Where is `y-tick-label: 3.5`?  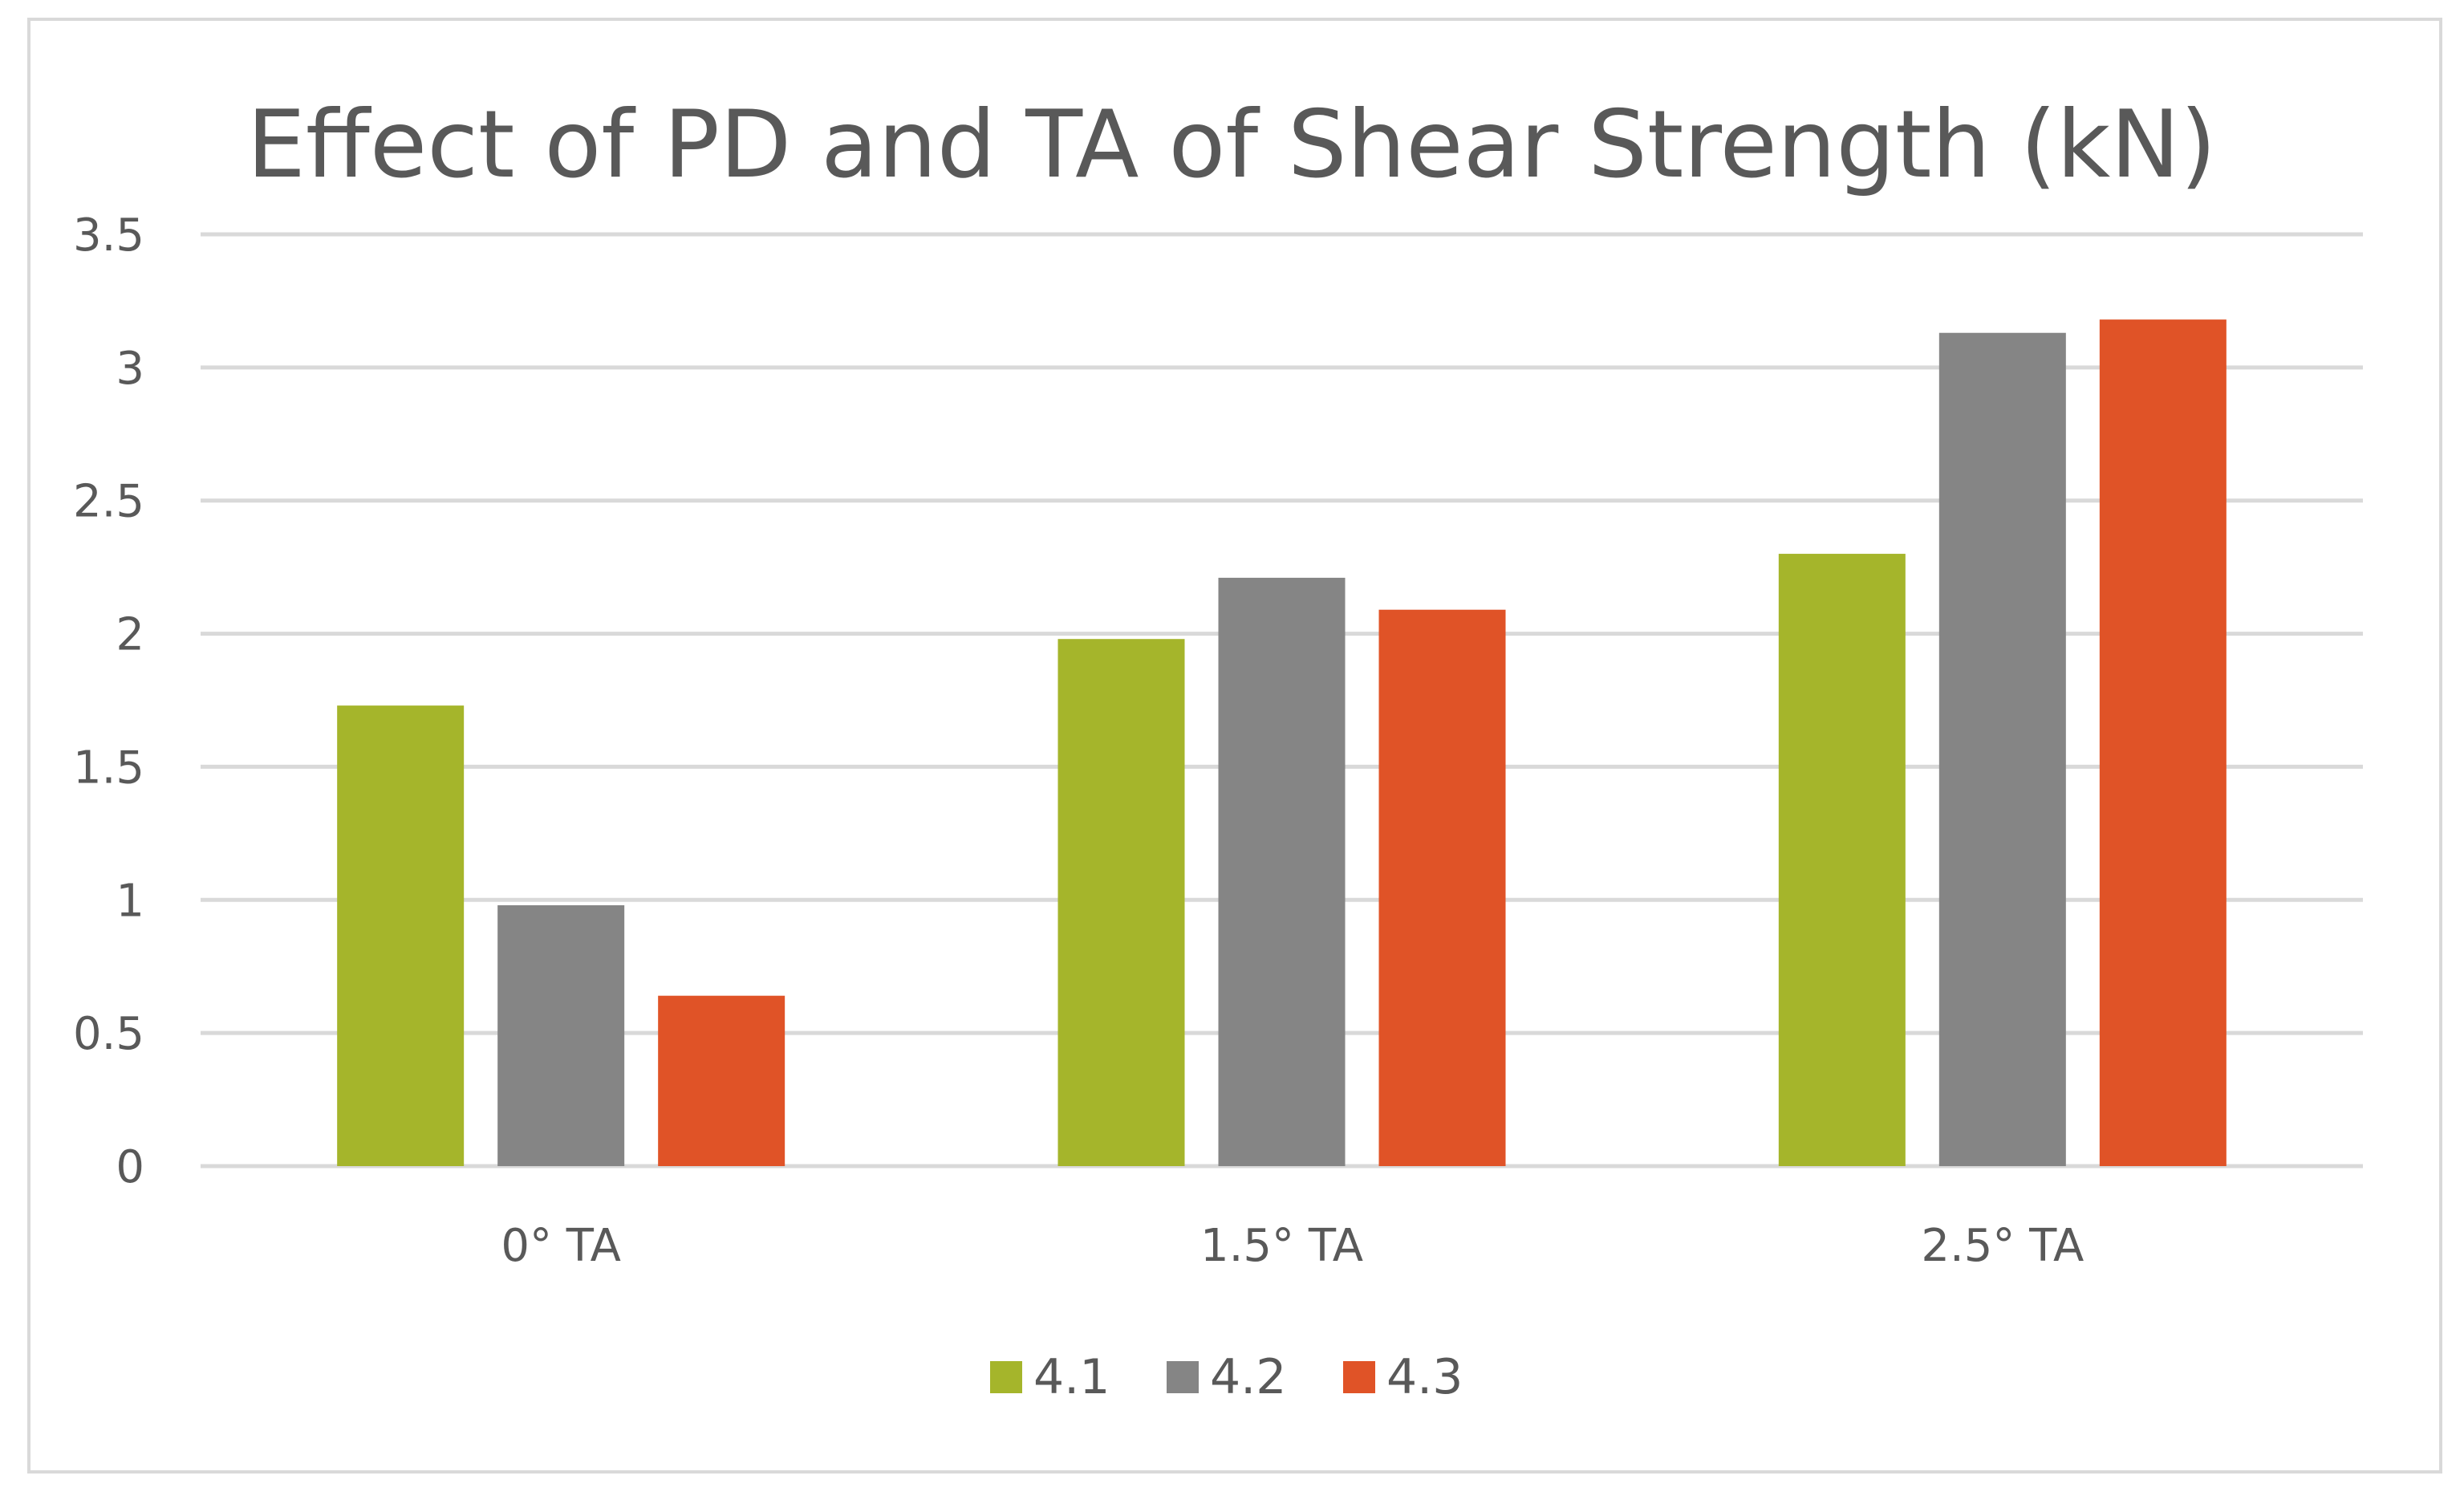
y-tick-label: 3.5 is located at coordinates (108, 235).